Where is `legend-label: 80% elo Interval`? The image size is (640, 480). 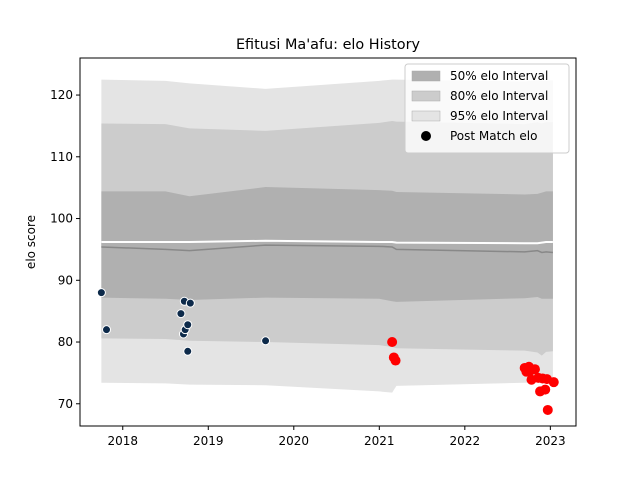
legend-label: 80% elo Interval is located at coordinates (499, 96).